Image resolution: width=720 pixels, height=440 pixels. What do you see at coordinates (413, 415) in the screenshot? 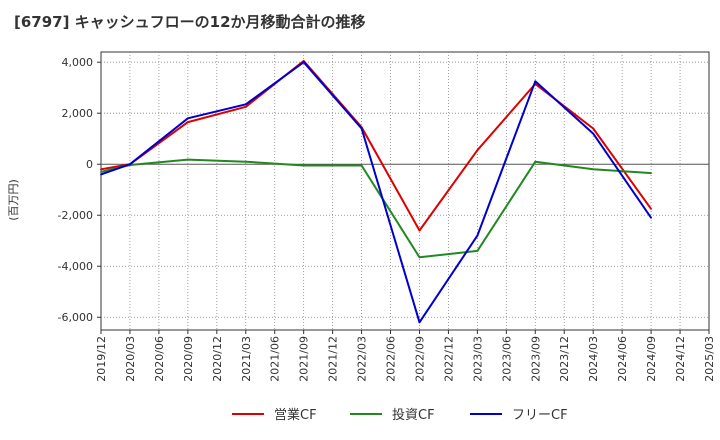
I see `legend-label: 投資CF` at bounding box center [413, 415].